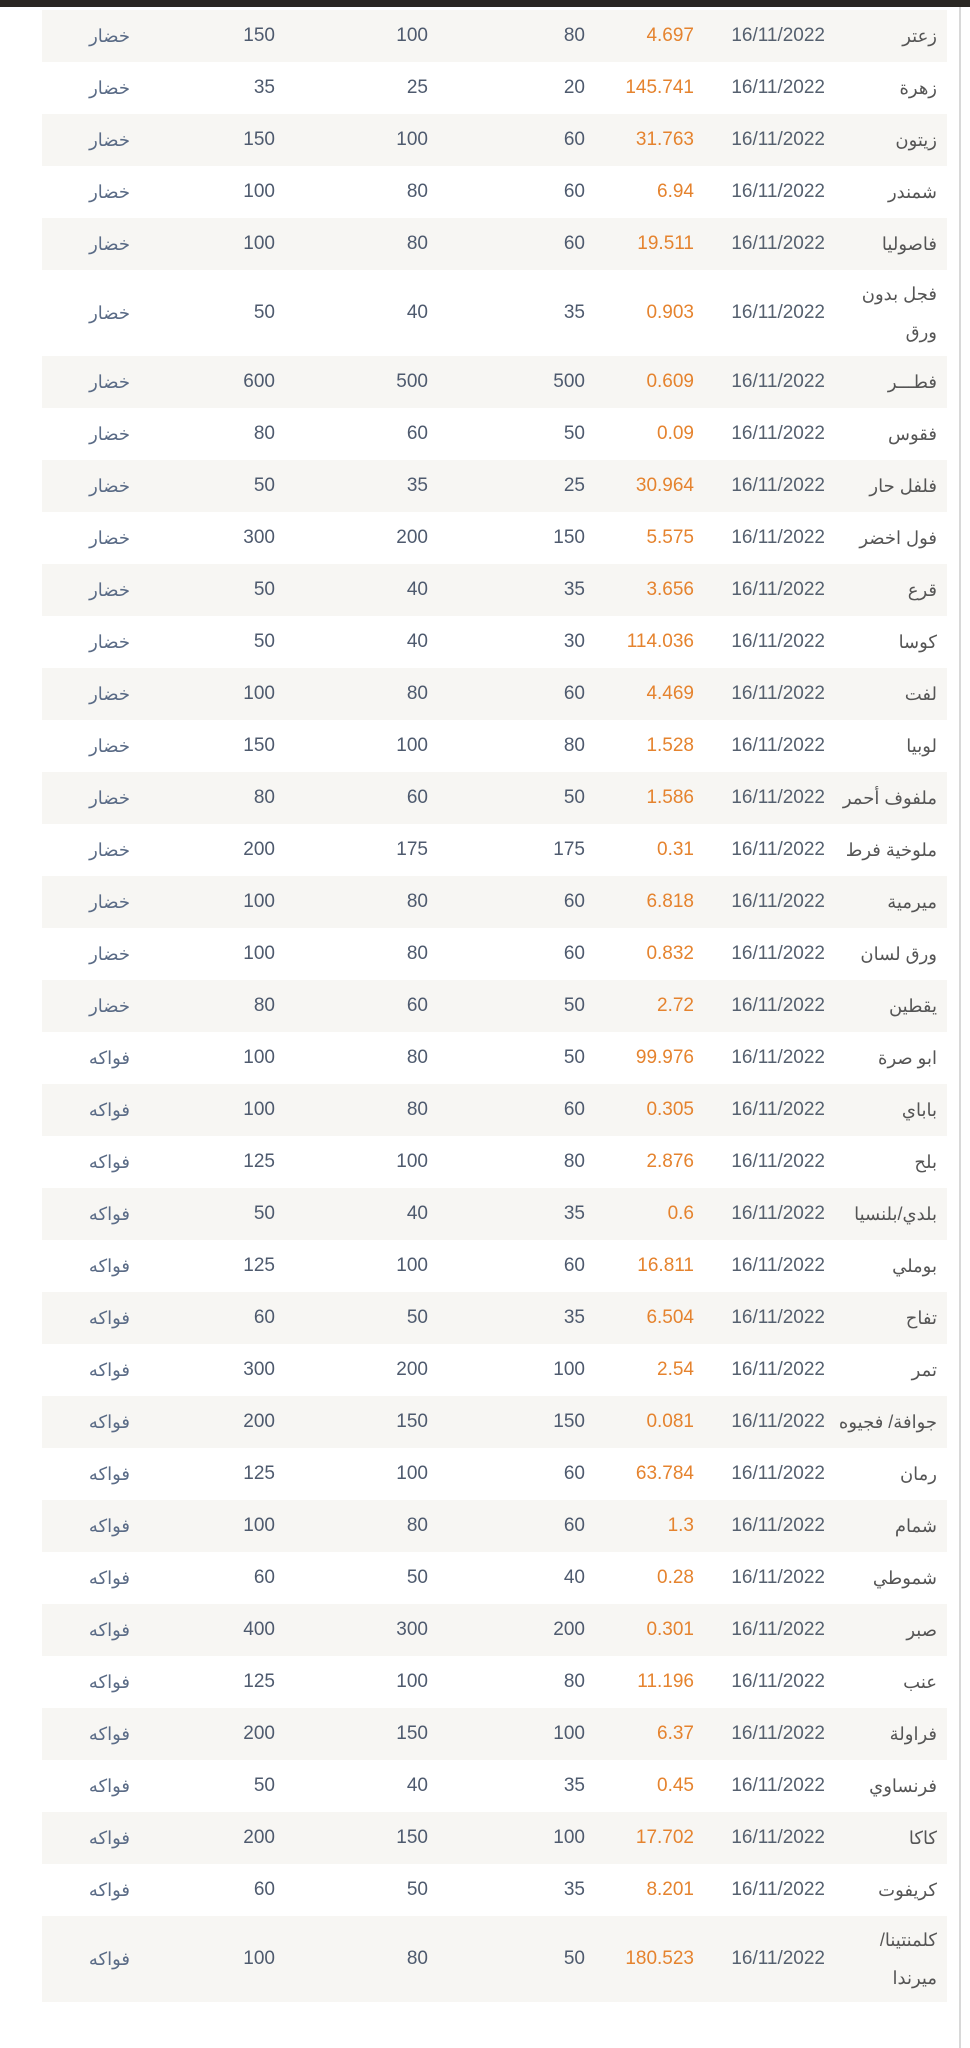 Image resolution: width=970 pixels, height=2048 pixels. Describe the element at coordinates (907, 1058) in the screenshot. I see `product-name-cell: ابو صرة` at that location.